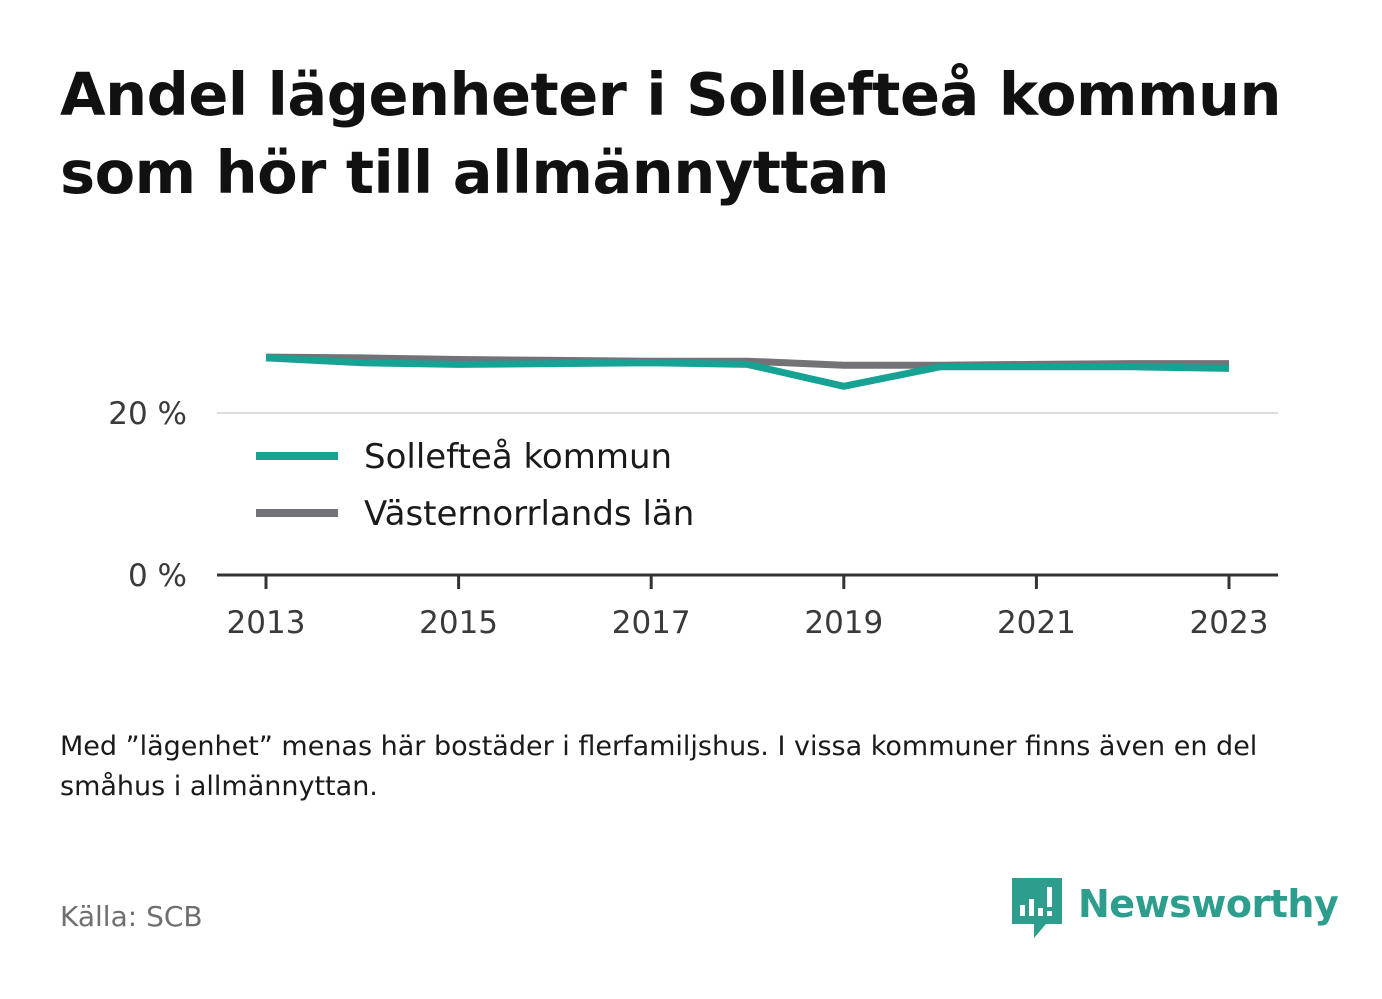  What do you see at coordinates (843, 623) in the screenshot?
I see `x-tick-label: 2019` at bounding box center [843, 623].